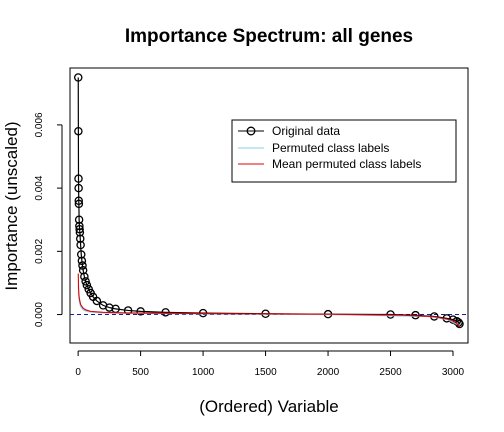 The height and width of the screenshot is (432, 504). I want to click on chart-title: Importance Spectrum: all genes, so click(269, 36).